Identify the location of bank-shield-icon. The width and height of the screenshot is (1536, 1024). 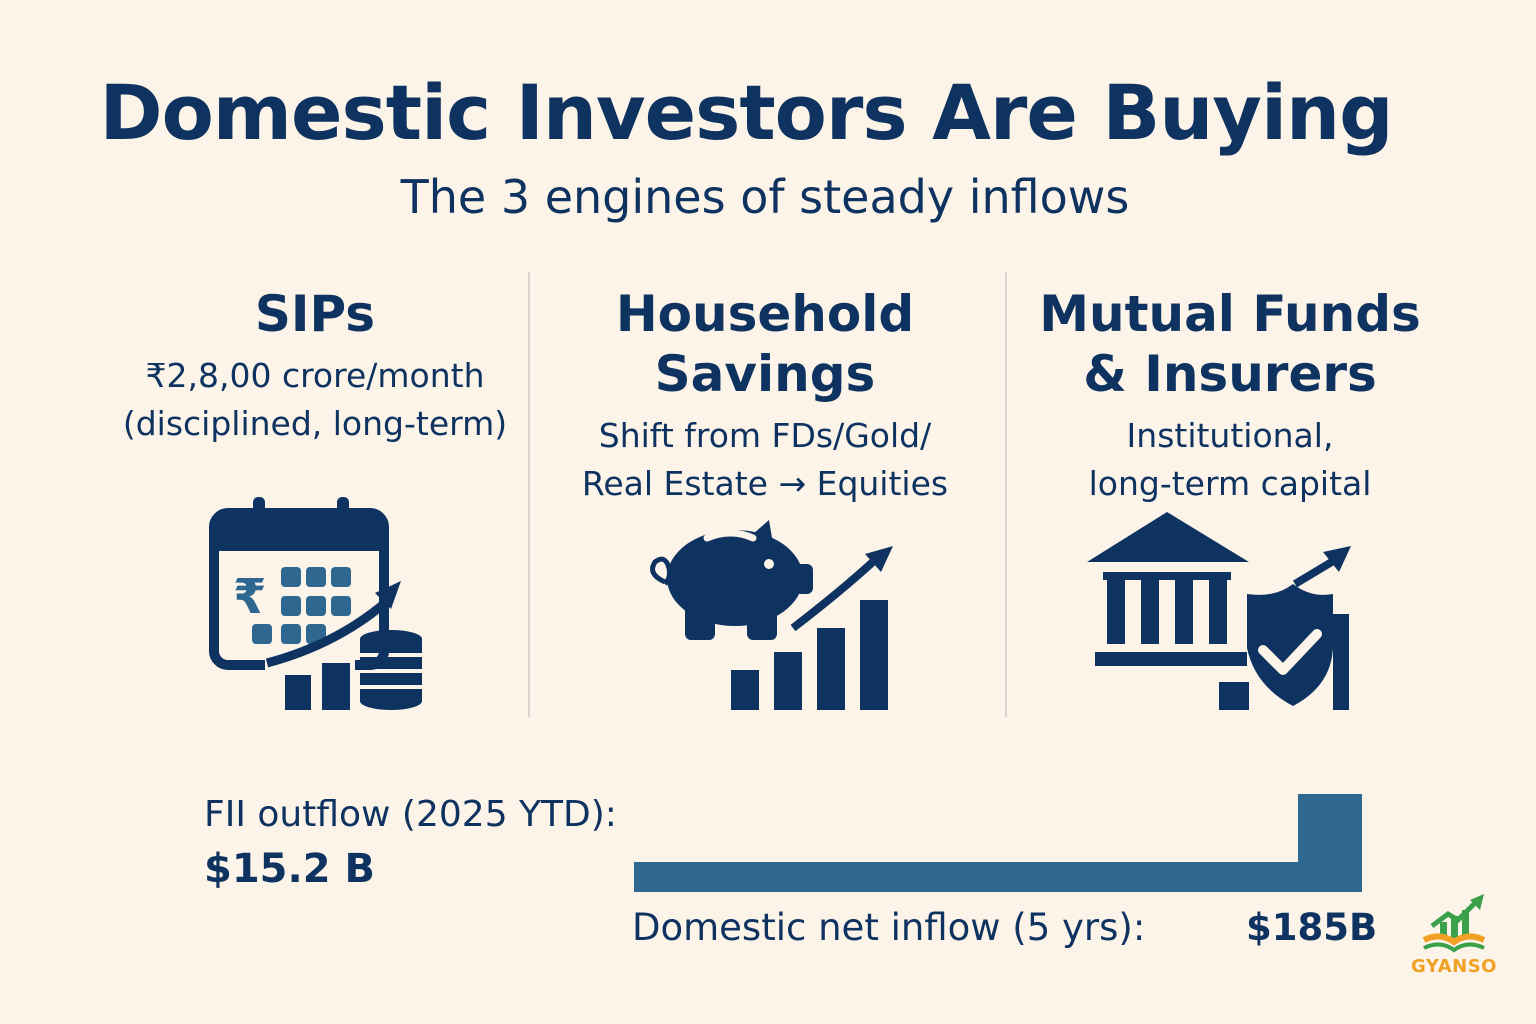
(1219, 611).